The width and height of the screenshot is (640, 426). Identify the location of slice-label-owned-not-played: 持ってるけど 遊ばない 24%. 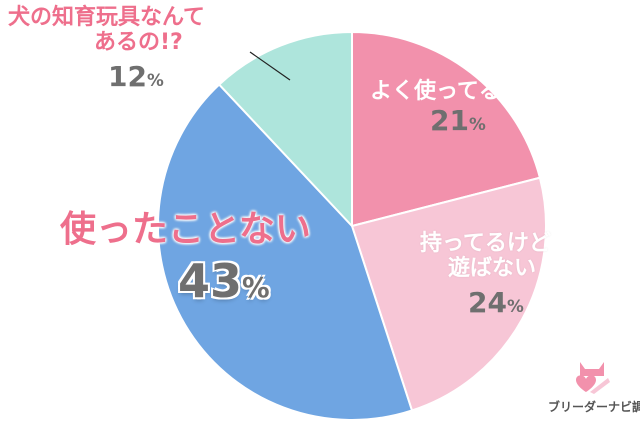
(485, 275).